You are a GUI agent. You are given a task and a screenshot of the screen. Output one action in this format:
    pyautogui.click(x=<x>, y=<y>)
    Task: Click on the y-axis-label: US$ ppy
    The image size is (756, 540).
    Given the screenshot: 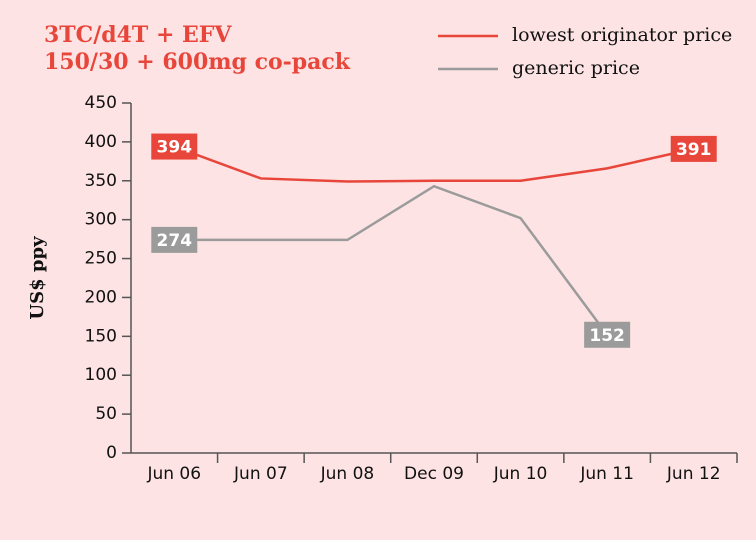 What is the action you would take?
    pyautogui.click(x=37, y=278)
    